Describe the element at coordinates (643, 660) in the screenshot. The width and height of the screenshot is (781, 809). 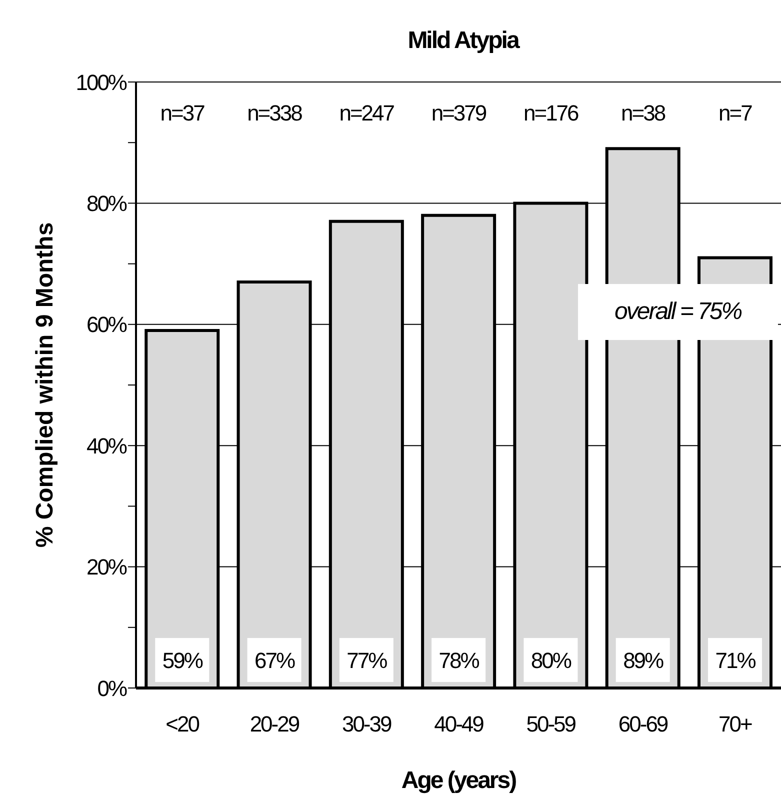
I see `data-label: 89%` at that location.